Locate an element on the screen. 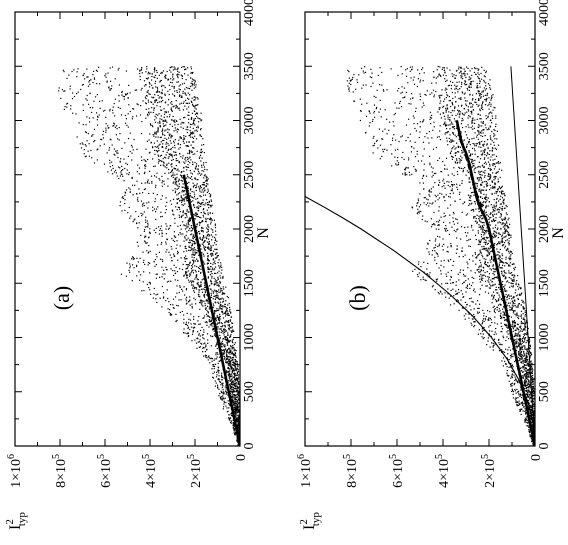  y-axis-label: I2typ is located at coordinates (310, 521).